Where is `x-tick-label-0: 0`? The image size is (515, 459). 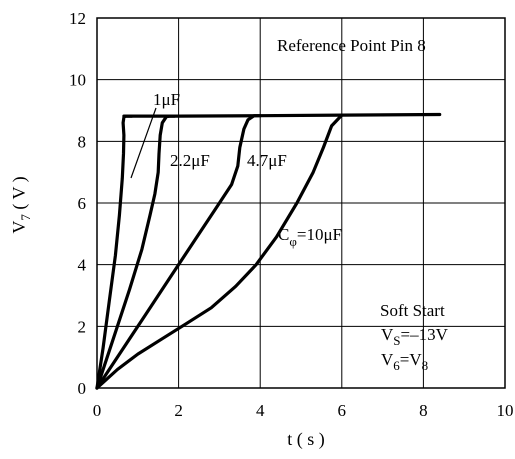 x-tick-label-0: 0 is located at coordinates (97, 410).